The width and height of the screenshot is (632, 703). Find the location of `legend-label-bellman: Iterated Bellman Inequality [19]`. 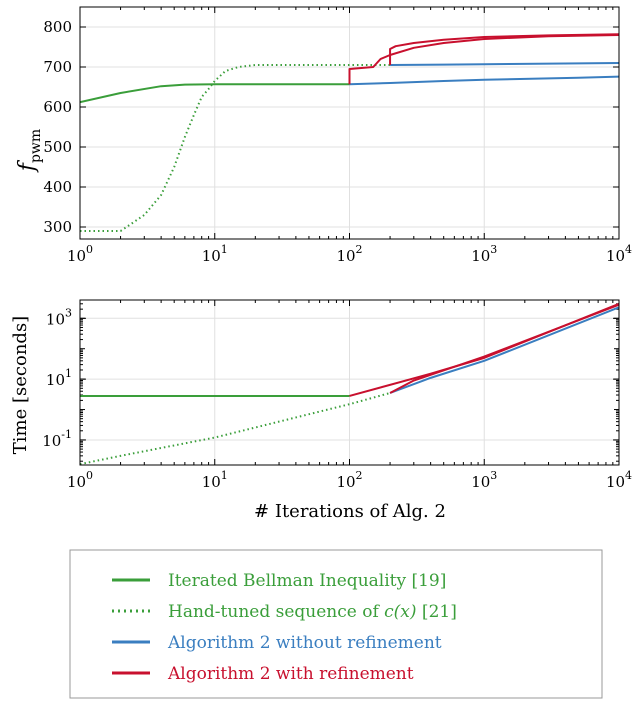

legend-label-bellman: Iterated Bellman Inequality [19] is located at coordinates (307, 581).